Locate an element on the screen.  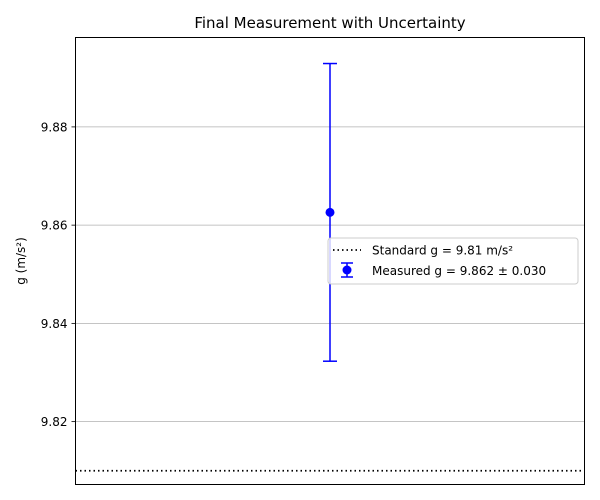
measurement-point is located at coordinates (330, 212).